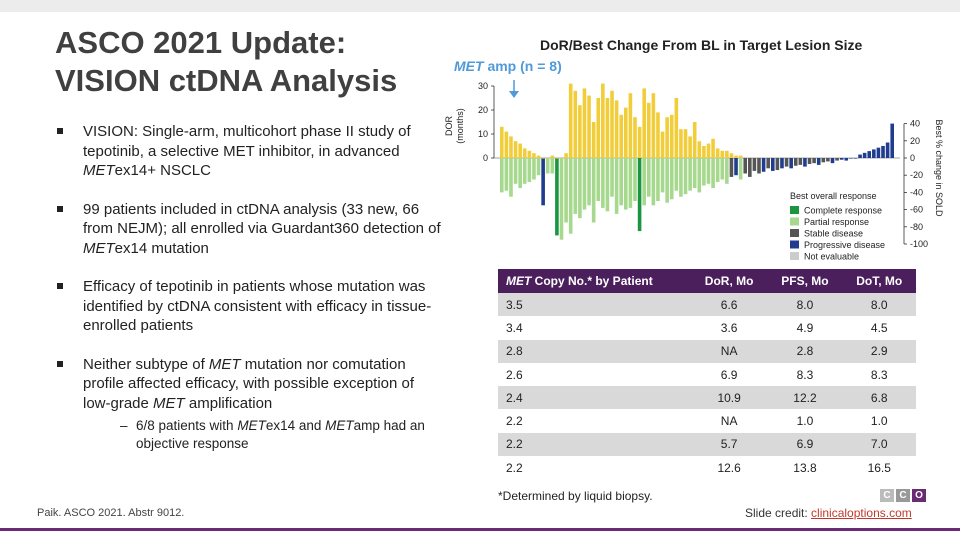 The image size is (960, 540). I want to click on table-row: 3.5 6.6 8.0 8.0, so click(707, 305).